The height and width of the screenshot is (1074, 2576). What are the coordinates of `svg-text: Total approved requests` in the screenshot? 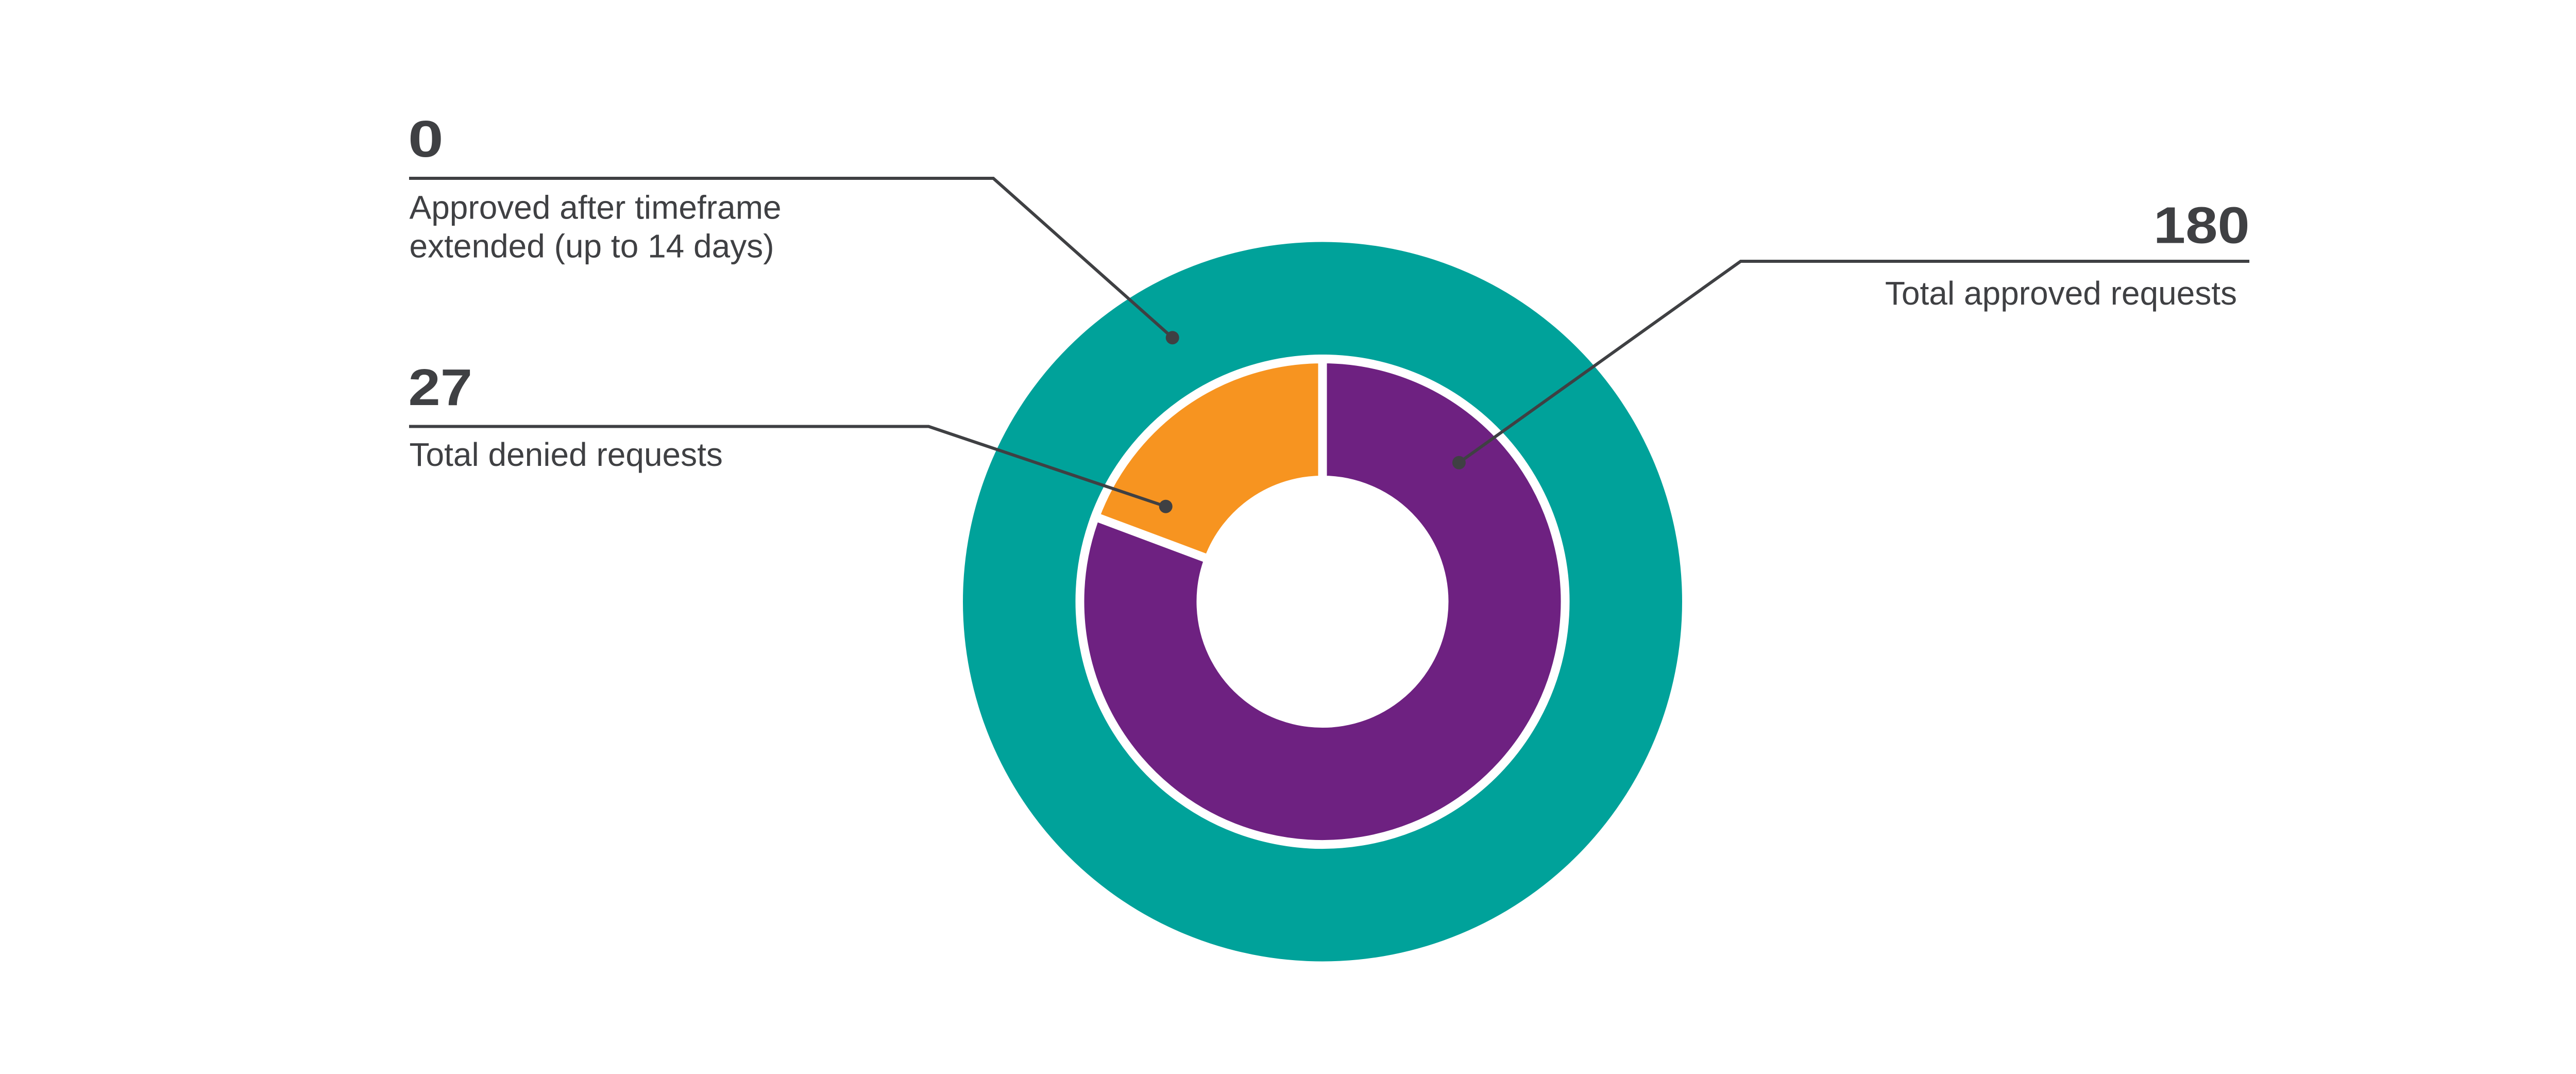 It's located at (2061, 293).